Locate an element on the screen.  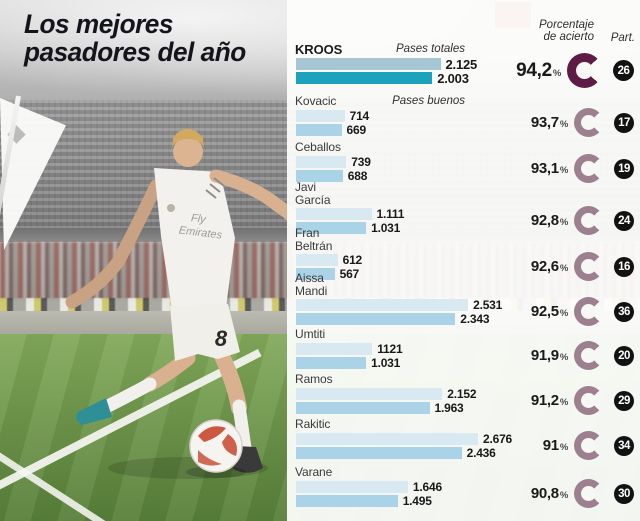
value-pases-totales: 2.152 is located at coordinates (462, 393).